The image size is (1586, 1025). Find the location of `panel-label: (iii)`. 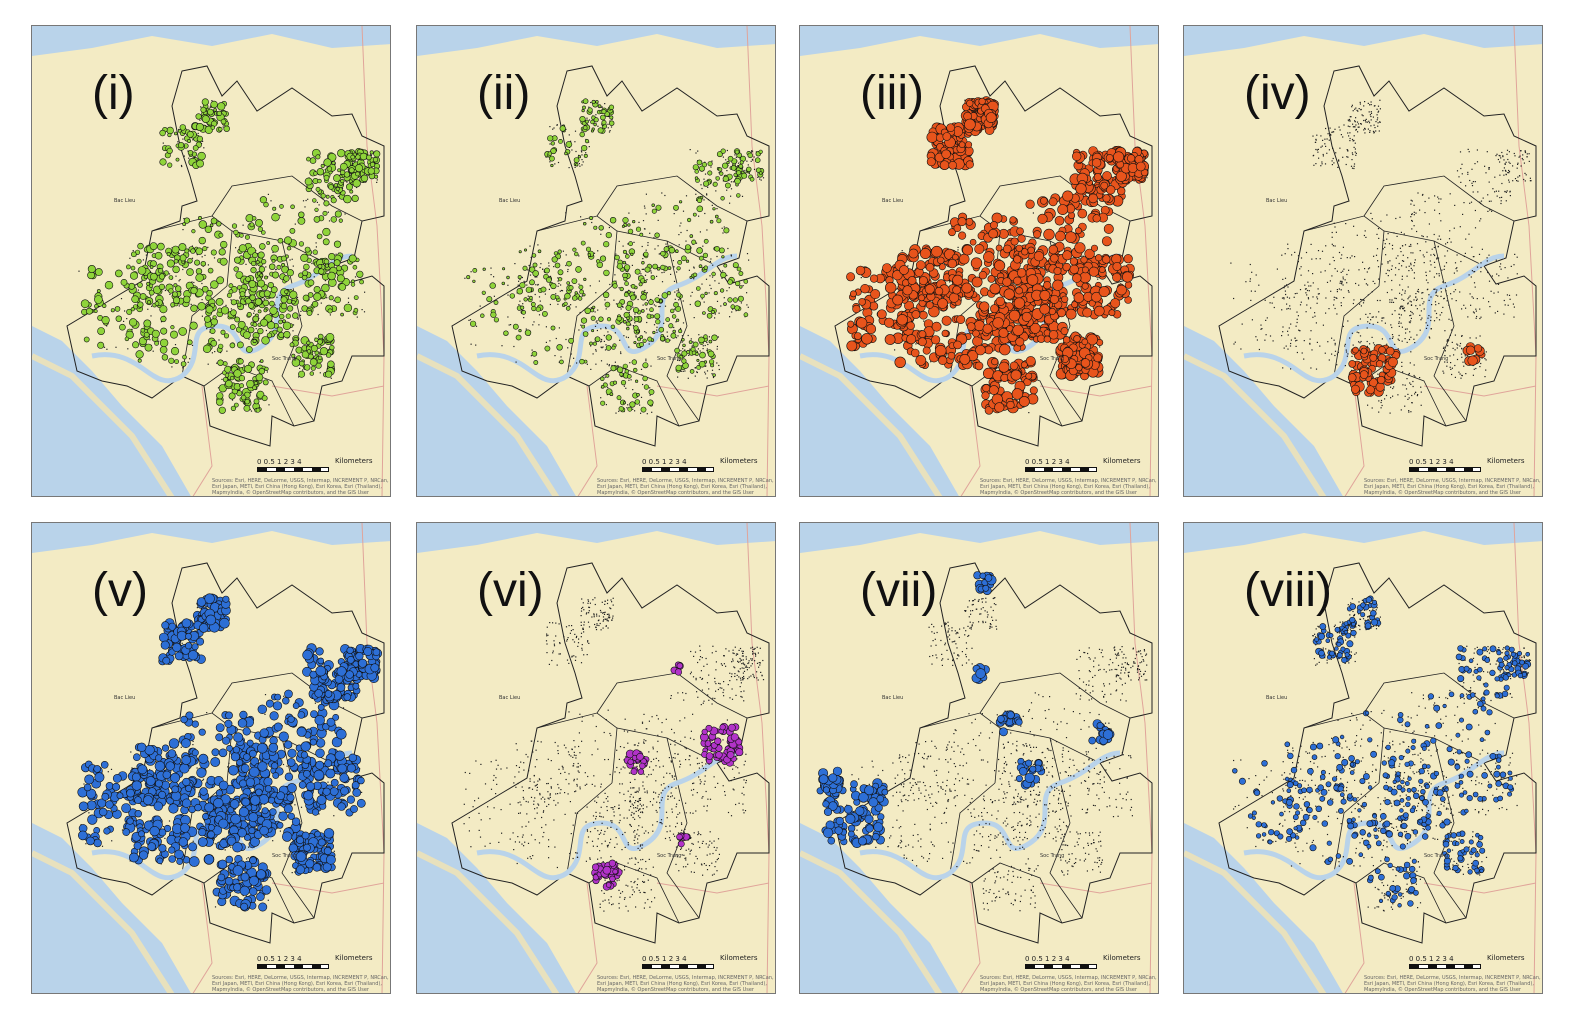

panel-label: (iii) is located at coordinates (892, 93).